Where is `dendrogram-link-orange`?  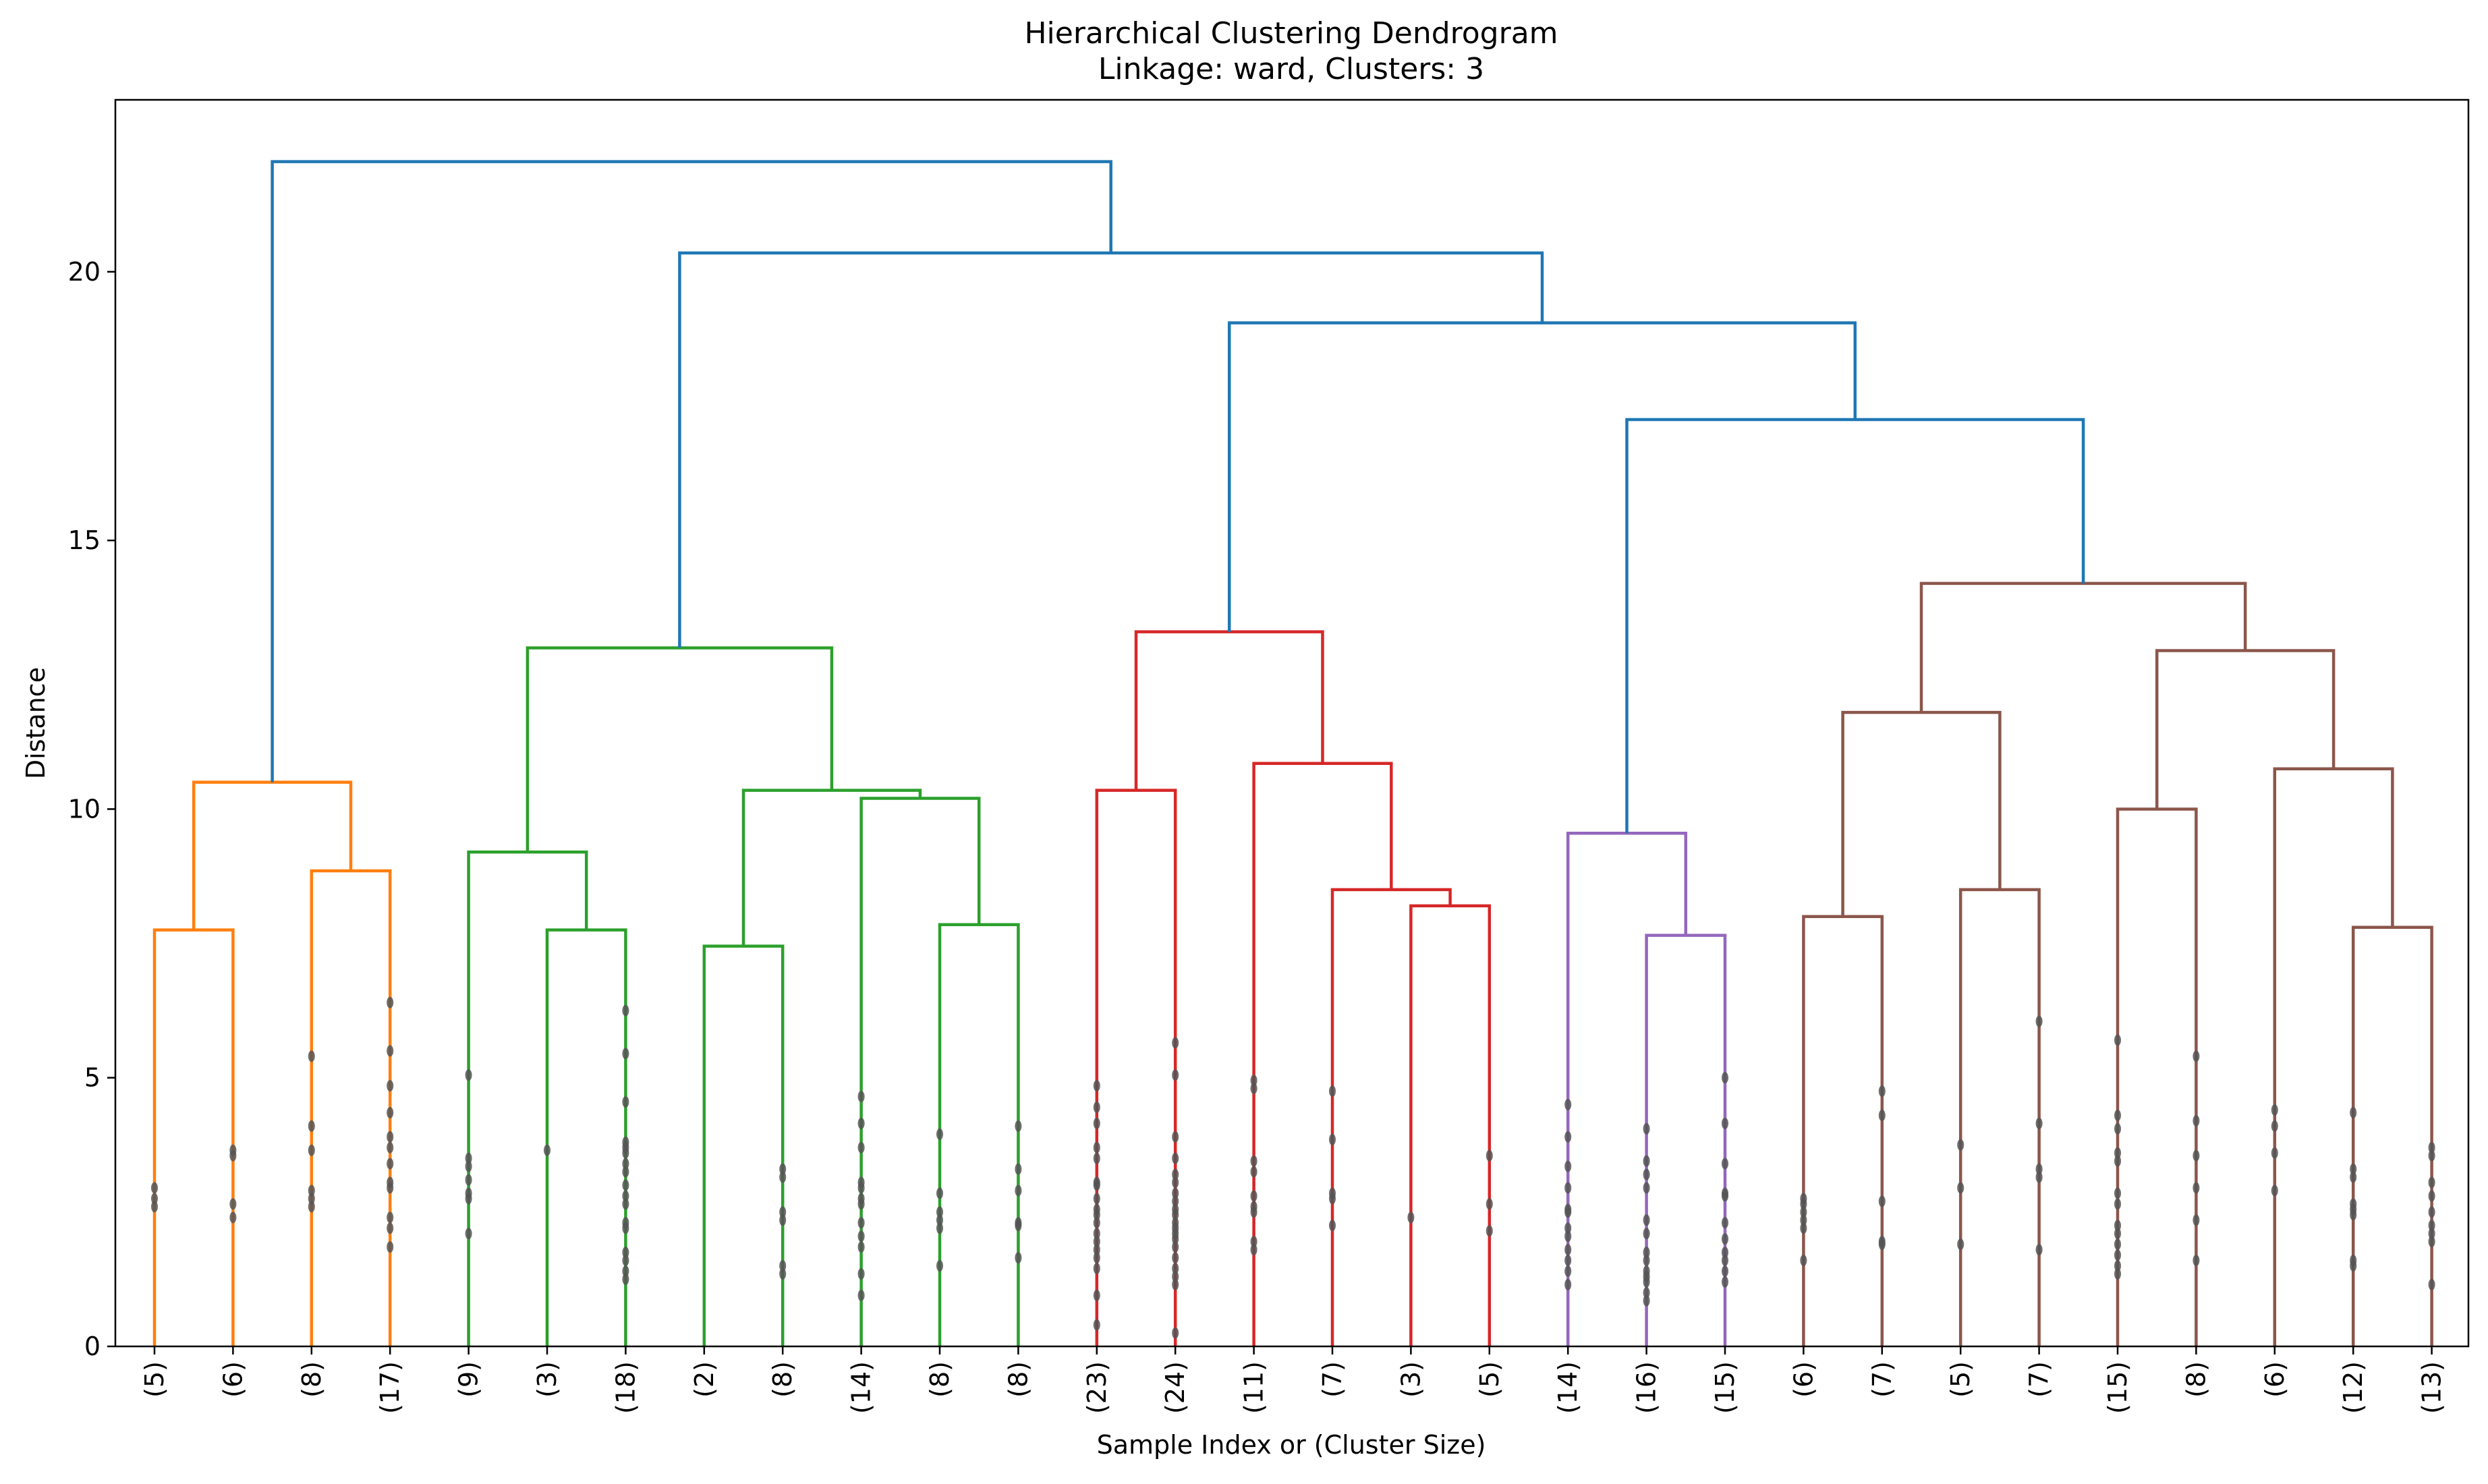
dendrogram-link-orange is located at coordinates (351, 1107).